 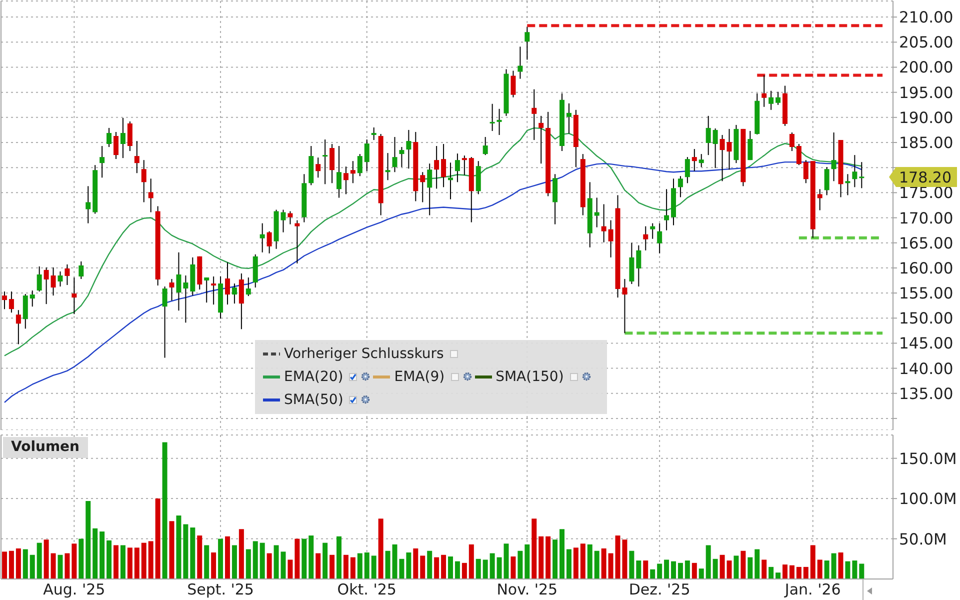 I want to click on x-tick-label: Nov. '25, so click(x=527, y=589).